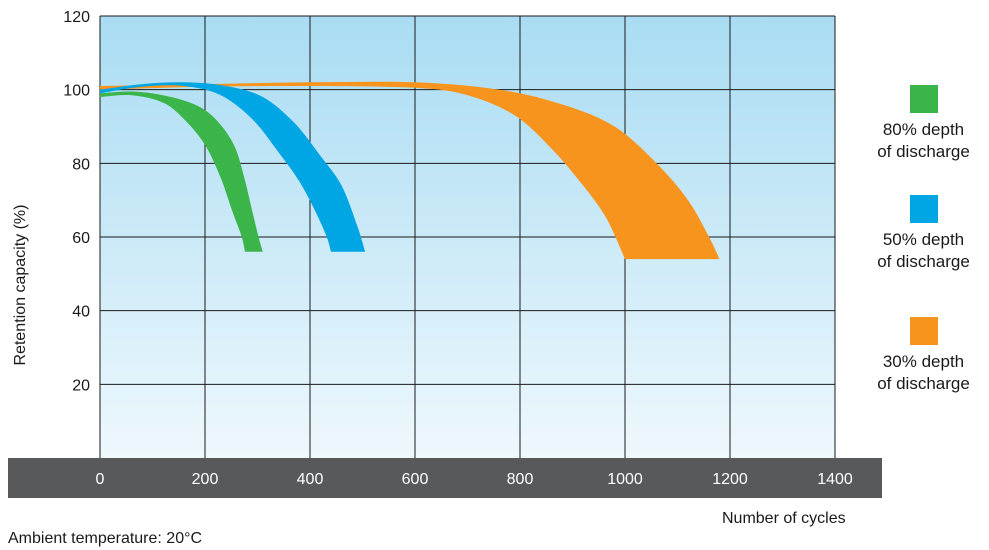 The image size is (989, 550). What do you see at coordinates (105, 538) in the screenshot?
I see `ambient-temperature-note: Ambient temperature: 20°C` at bounding box center [105, 538].